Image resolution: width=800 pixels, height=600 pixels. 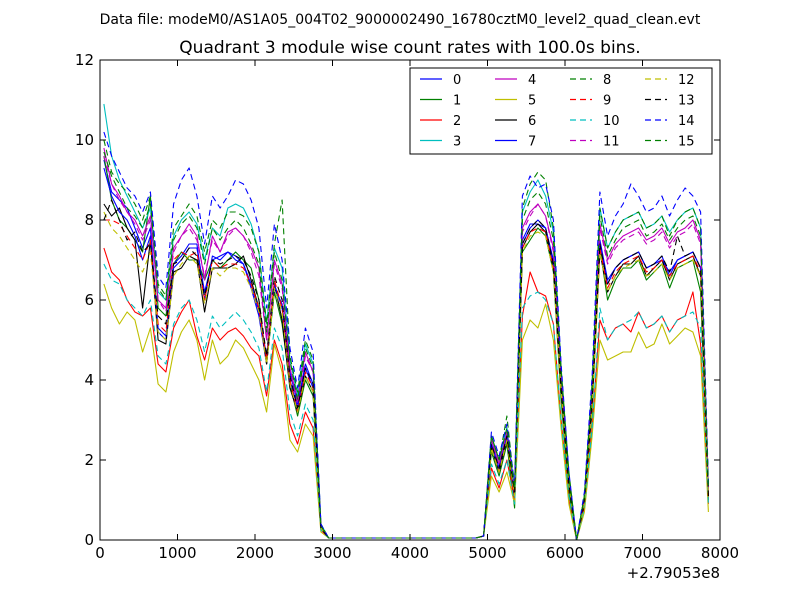 What do you see at coordinates (532, 142) in the screenshot?
I see `legend-label-7: 7` at bounding box center [532, 142].